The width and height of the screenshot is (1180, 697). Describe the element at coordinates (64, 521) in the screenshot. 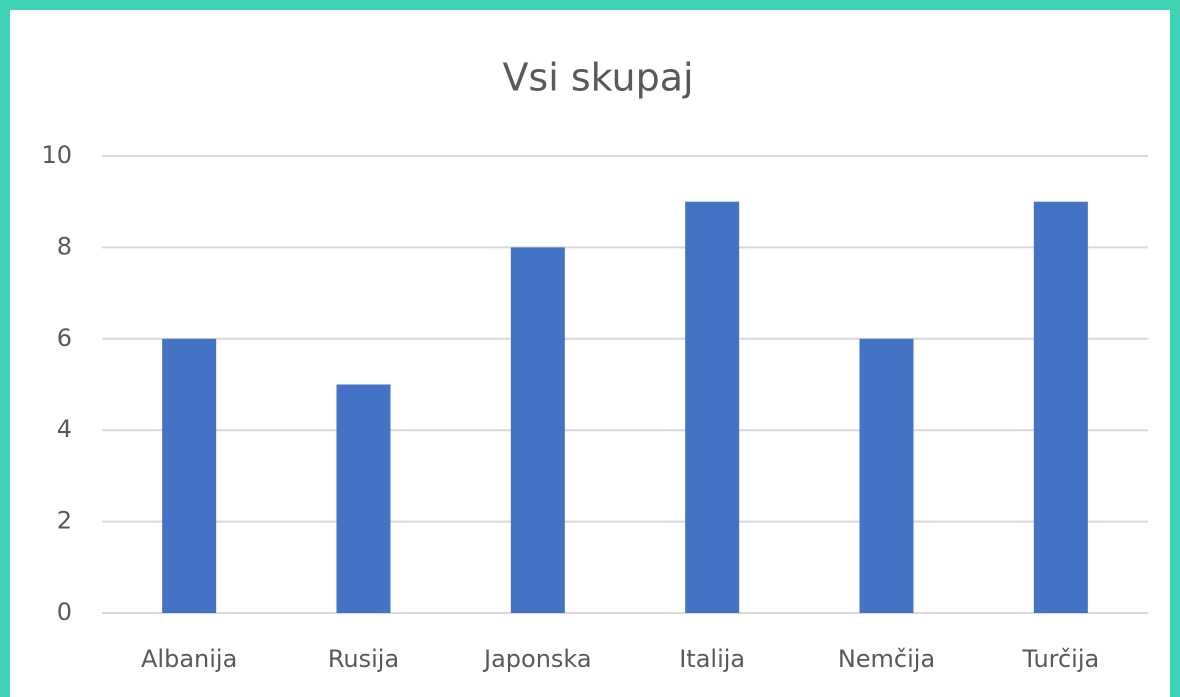

I see `y-tick-label: 2` at that location.